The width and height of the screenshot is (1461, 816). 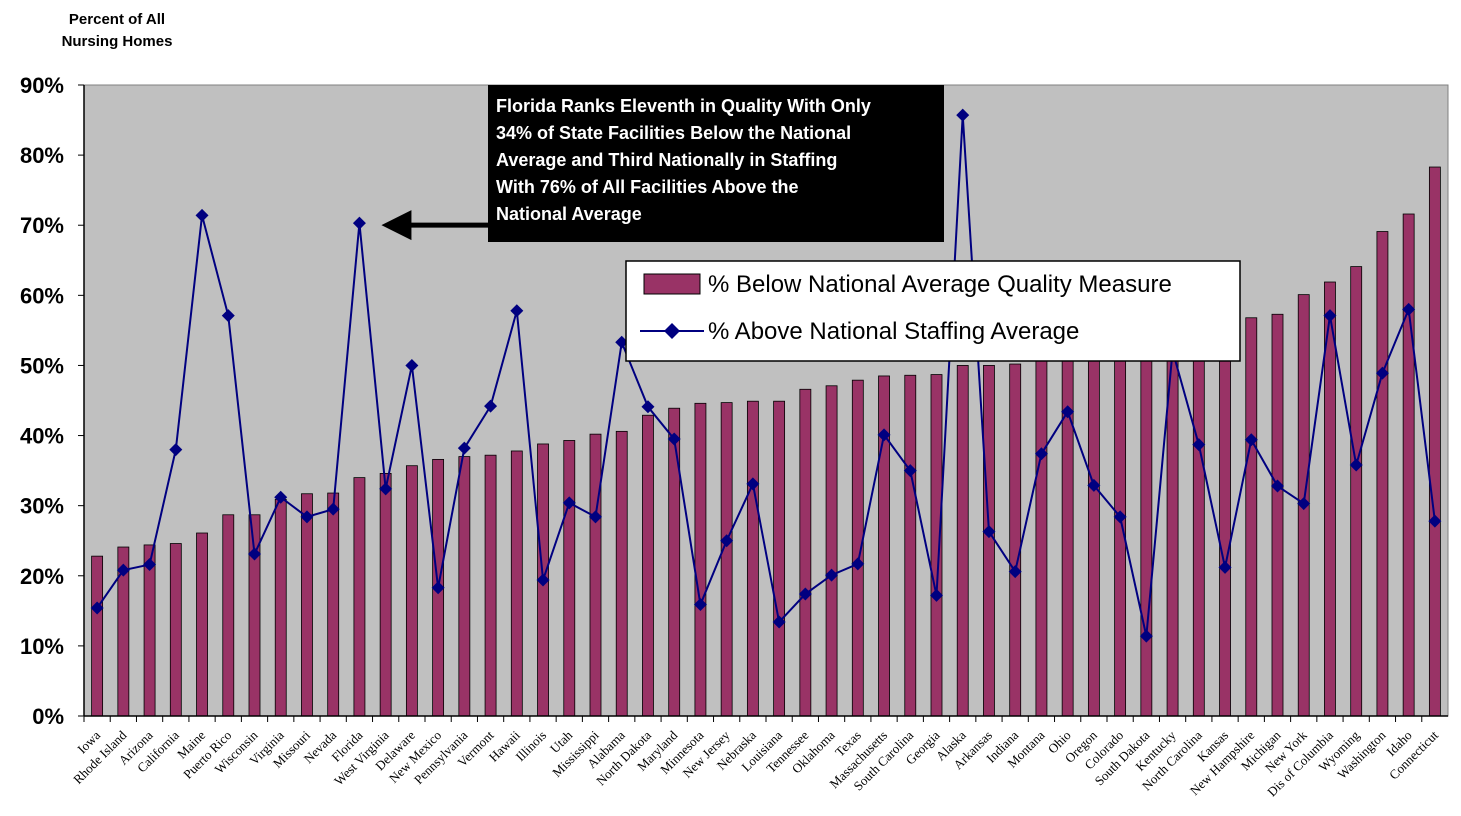 I want to click on y-tick-labels: 0% 10% 20% 30% 40% 50% 60% 70% 80% 90%, so click(x=42, y=401).